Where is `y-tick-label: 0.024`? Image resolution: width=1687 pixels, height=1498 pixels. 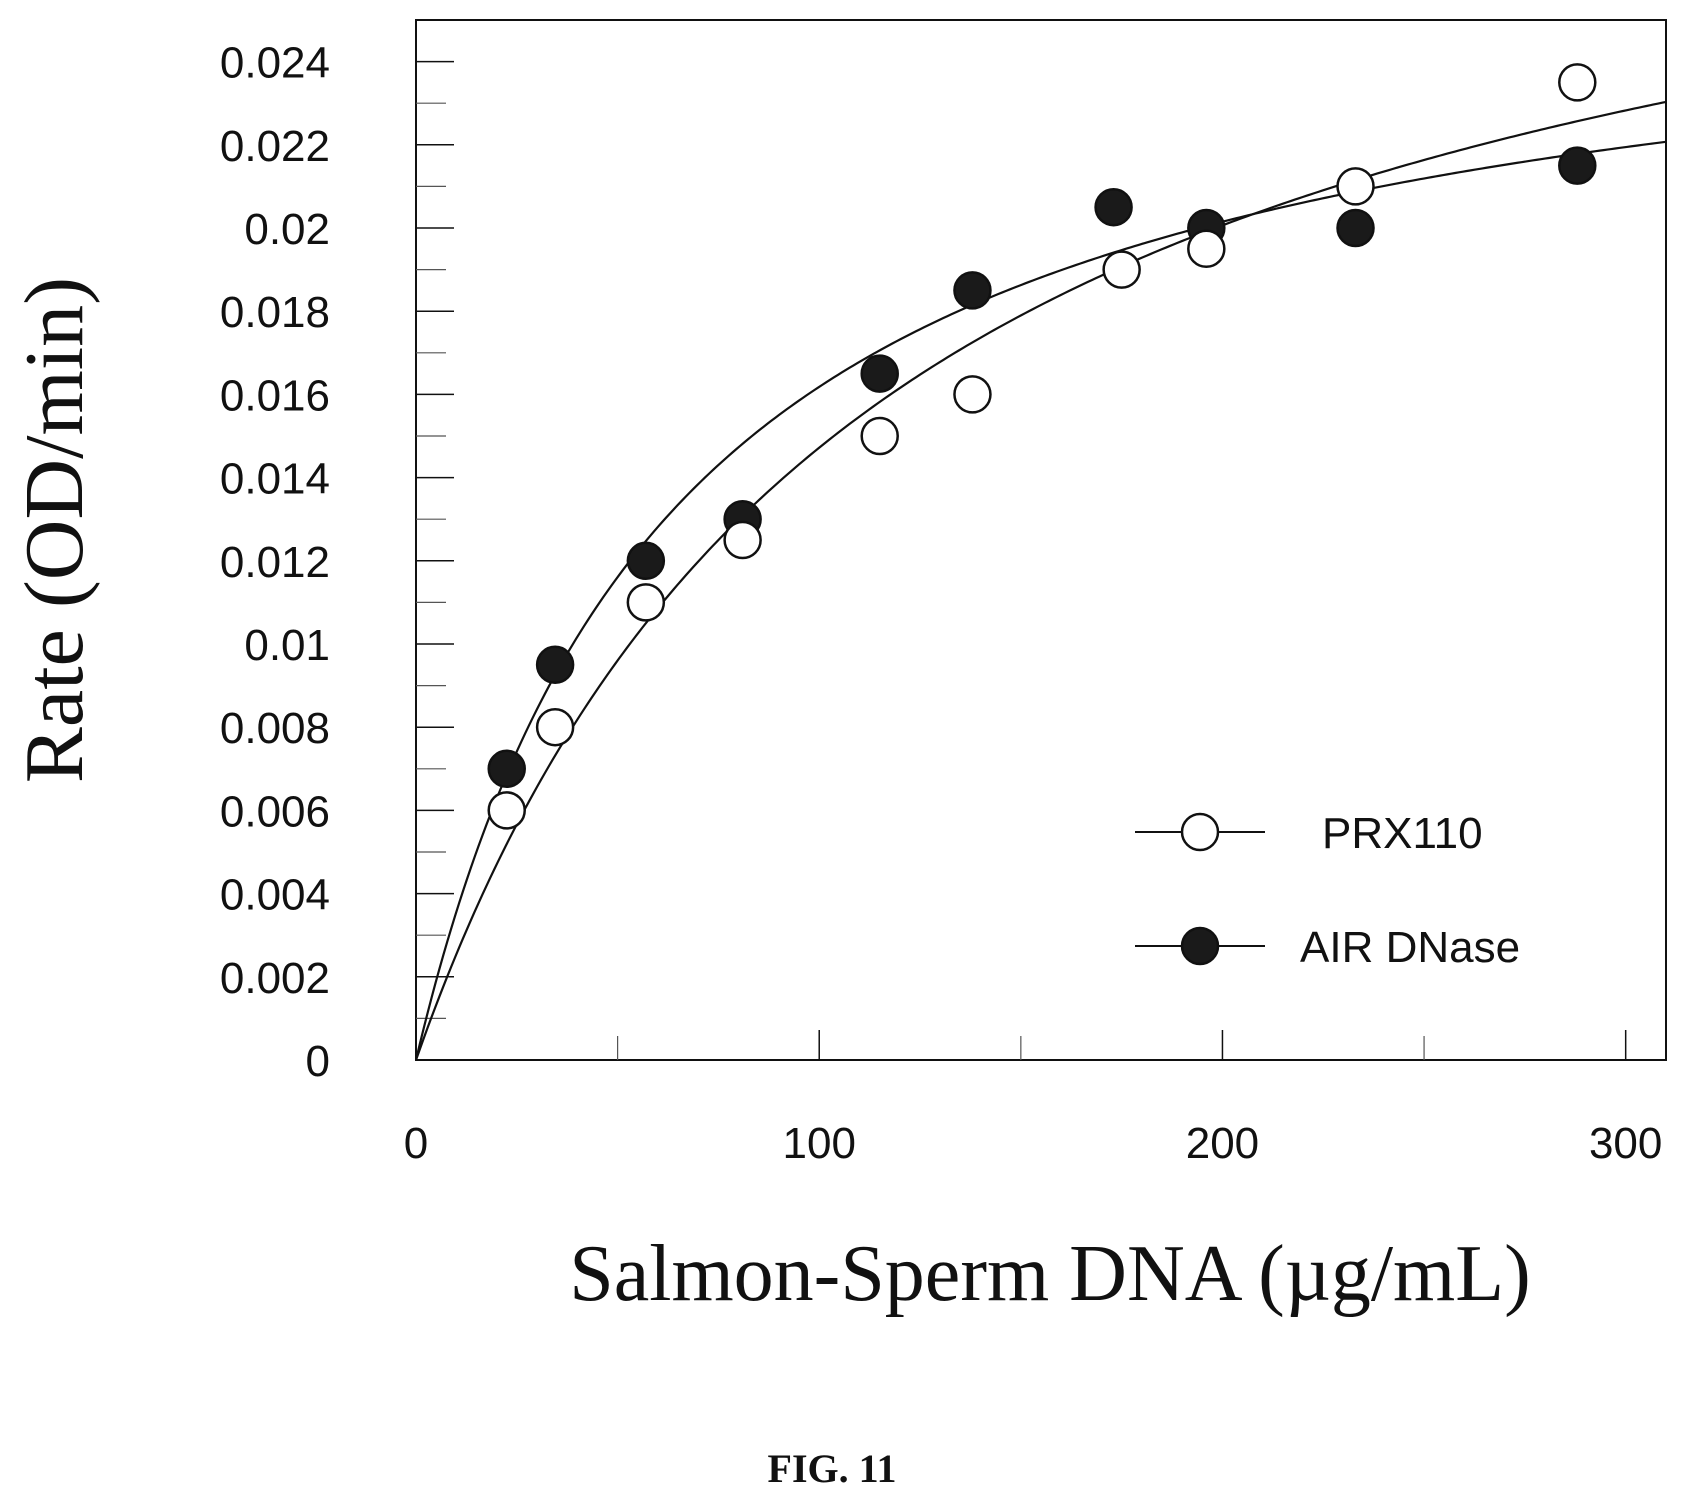
y-tick-label: 0.024 is located at coordinates (275, 63).